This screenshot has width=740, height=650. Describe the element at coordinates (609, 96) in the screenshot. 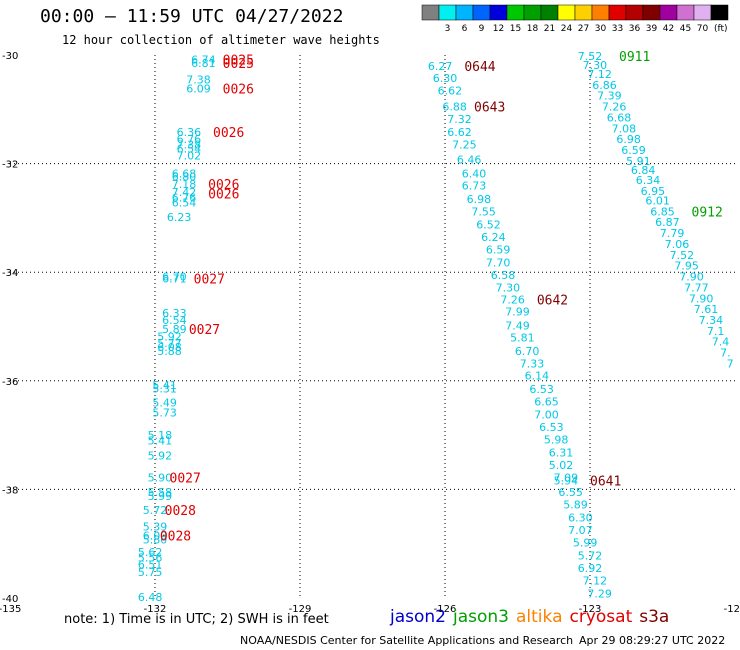

I see `wave-height-point: 7.39` at that location.